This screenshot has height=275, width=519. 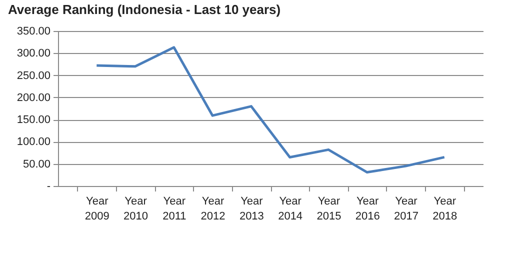 What do you see at coordinates (329, 209) in the screenshot?
I see `x-tick-label: Year 2015` at bounding box center [329, 209].